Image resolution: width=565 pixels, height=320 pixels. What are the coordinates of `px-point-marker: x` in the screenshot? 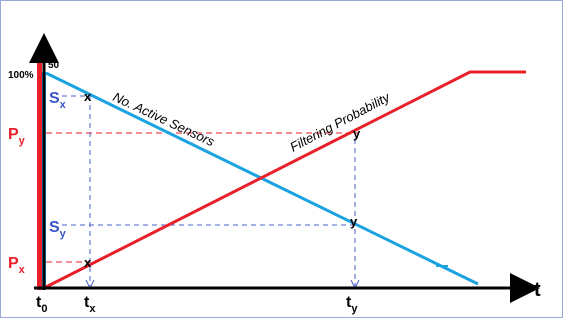 It's located at (88, 262).